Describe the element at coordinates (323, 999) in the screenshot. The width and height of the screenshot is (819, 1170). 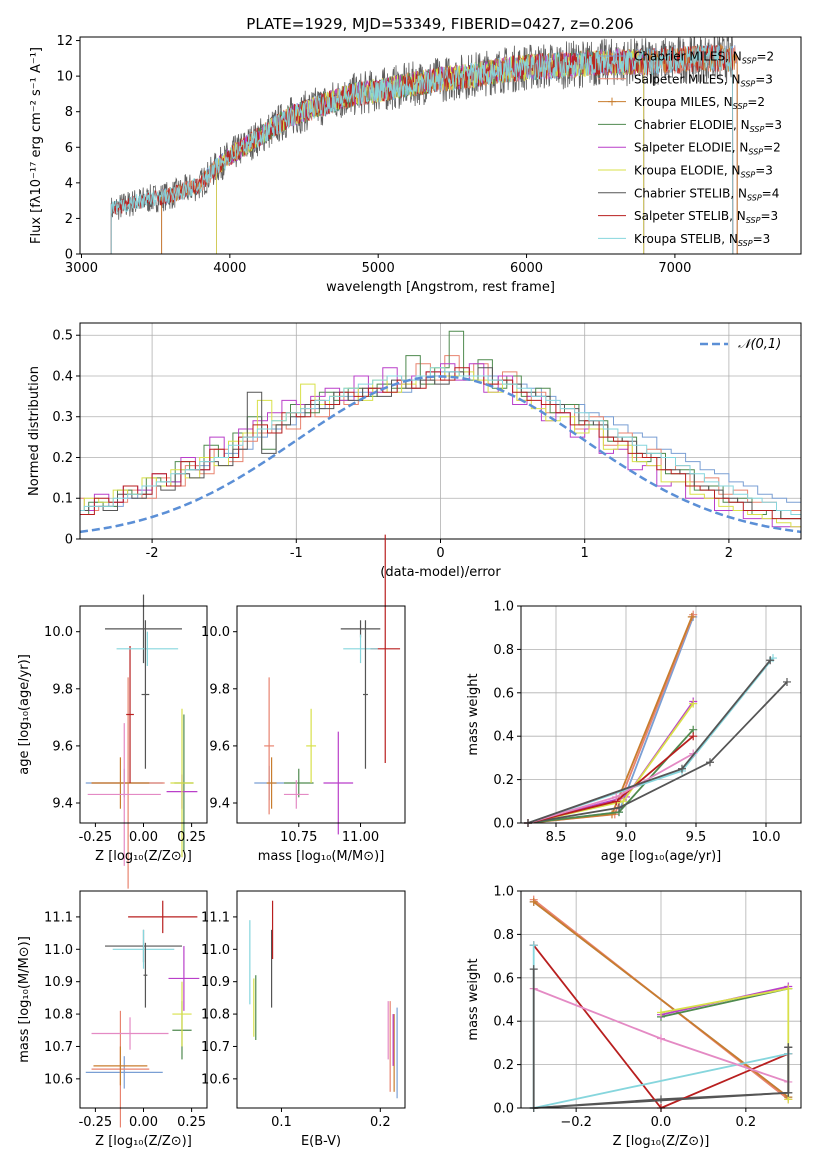
I see `mass_vs_EBV-points` at that location.